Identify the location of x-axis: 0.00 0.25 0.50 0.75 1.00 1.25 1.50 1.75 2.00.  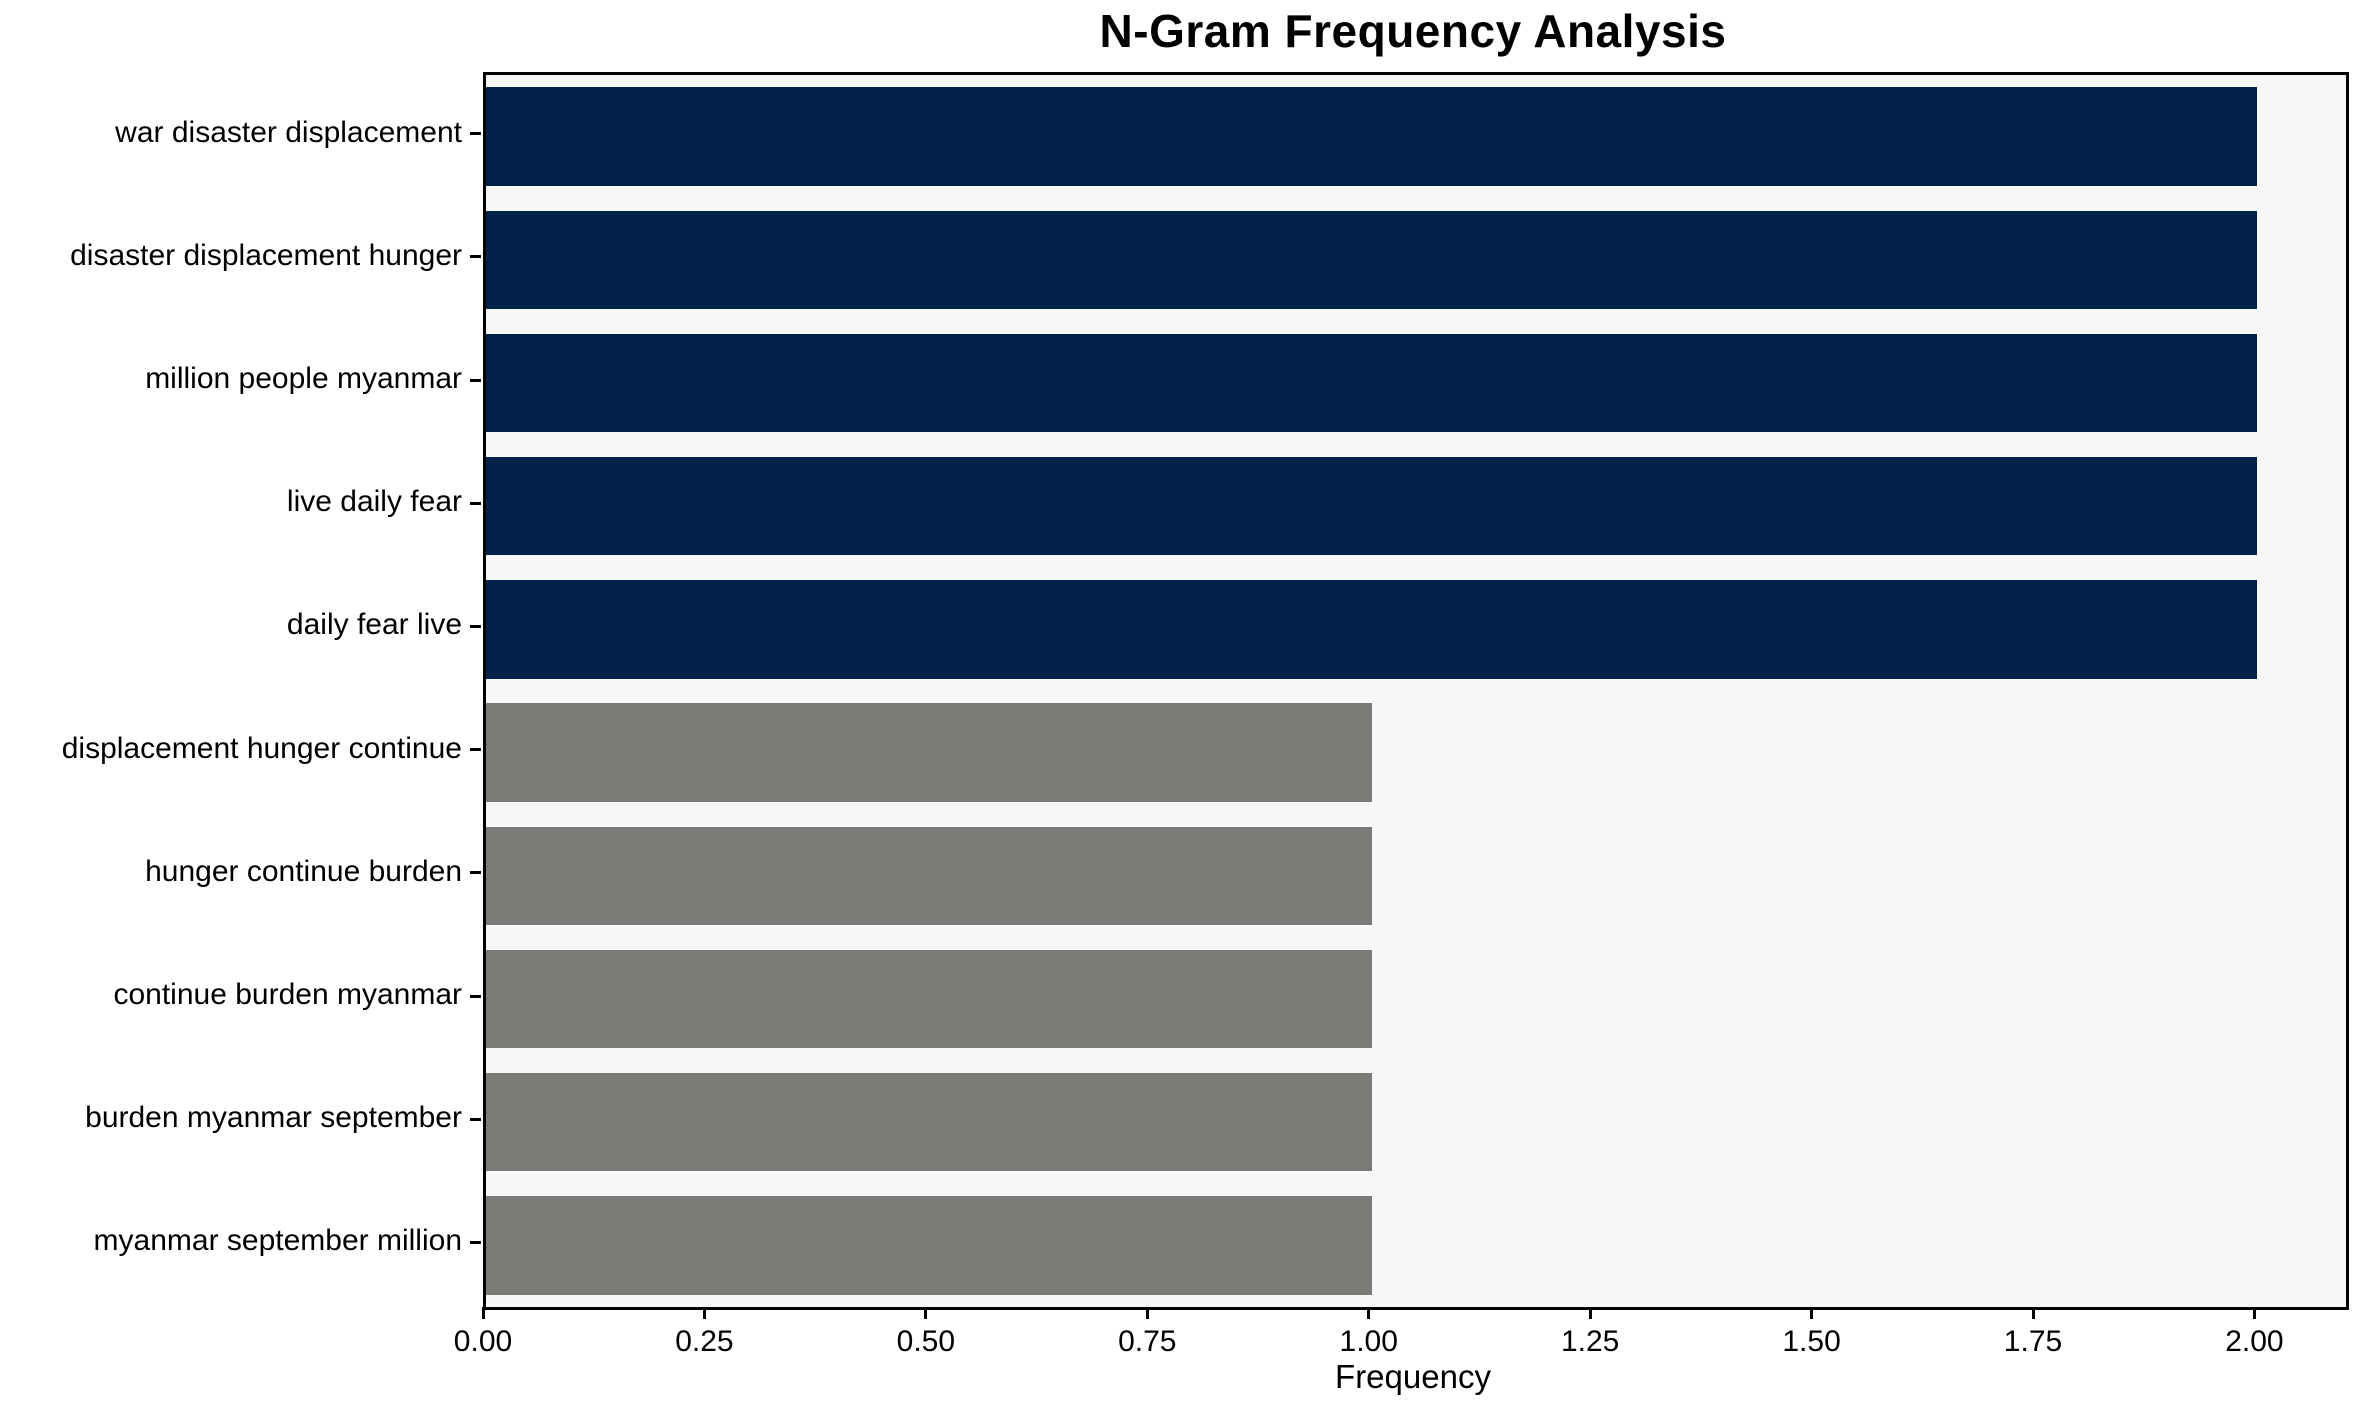
(1398, 1342).